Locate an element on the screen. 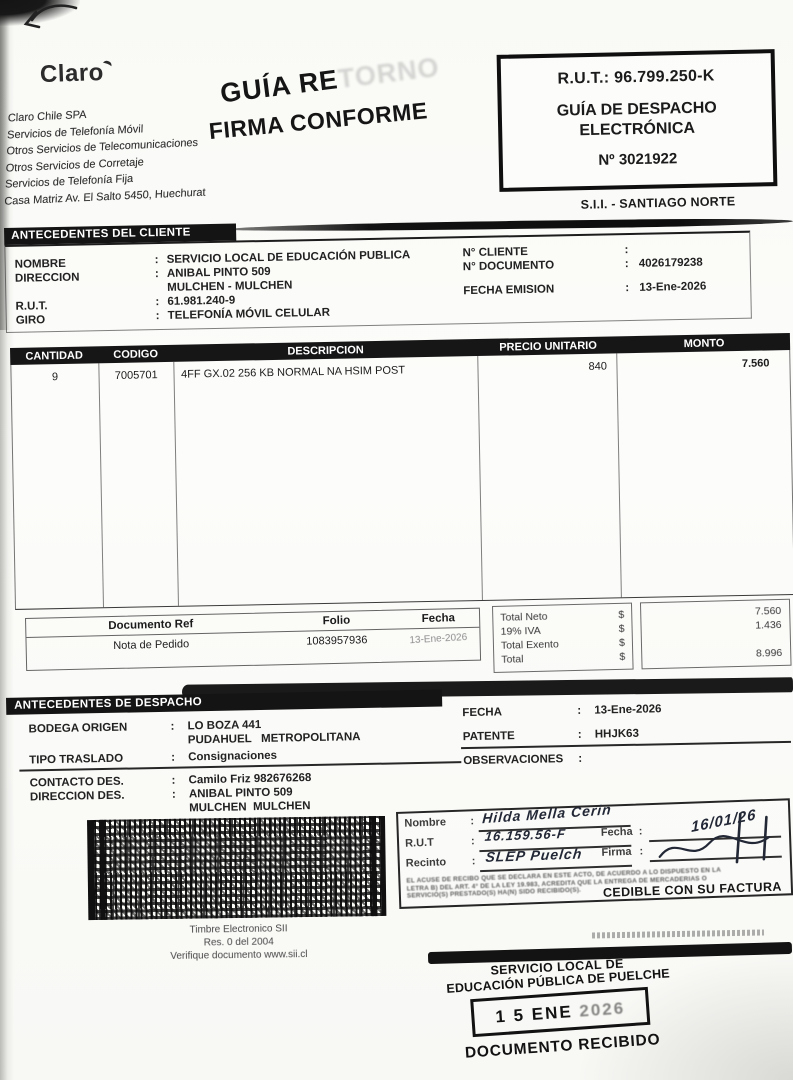 Image resolution: width=793 pixels, height=1080 pixels. bodega-1: LO BOZA 441 is located at coordinates (224, 725).